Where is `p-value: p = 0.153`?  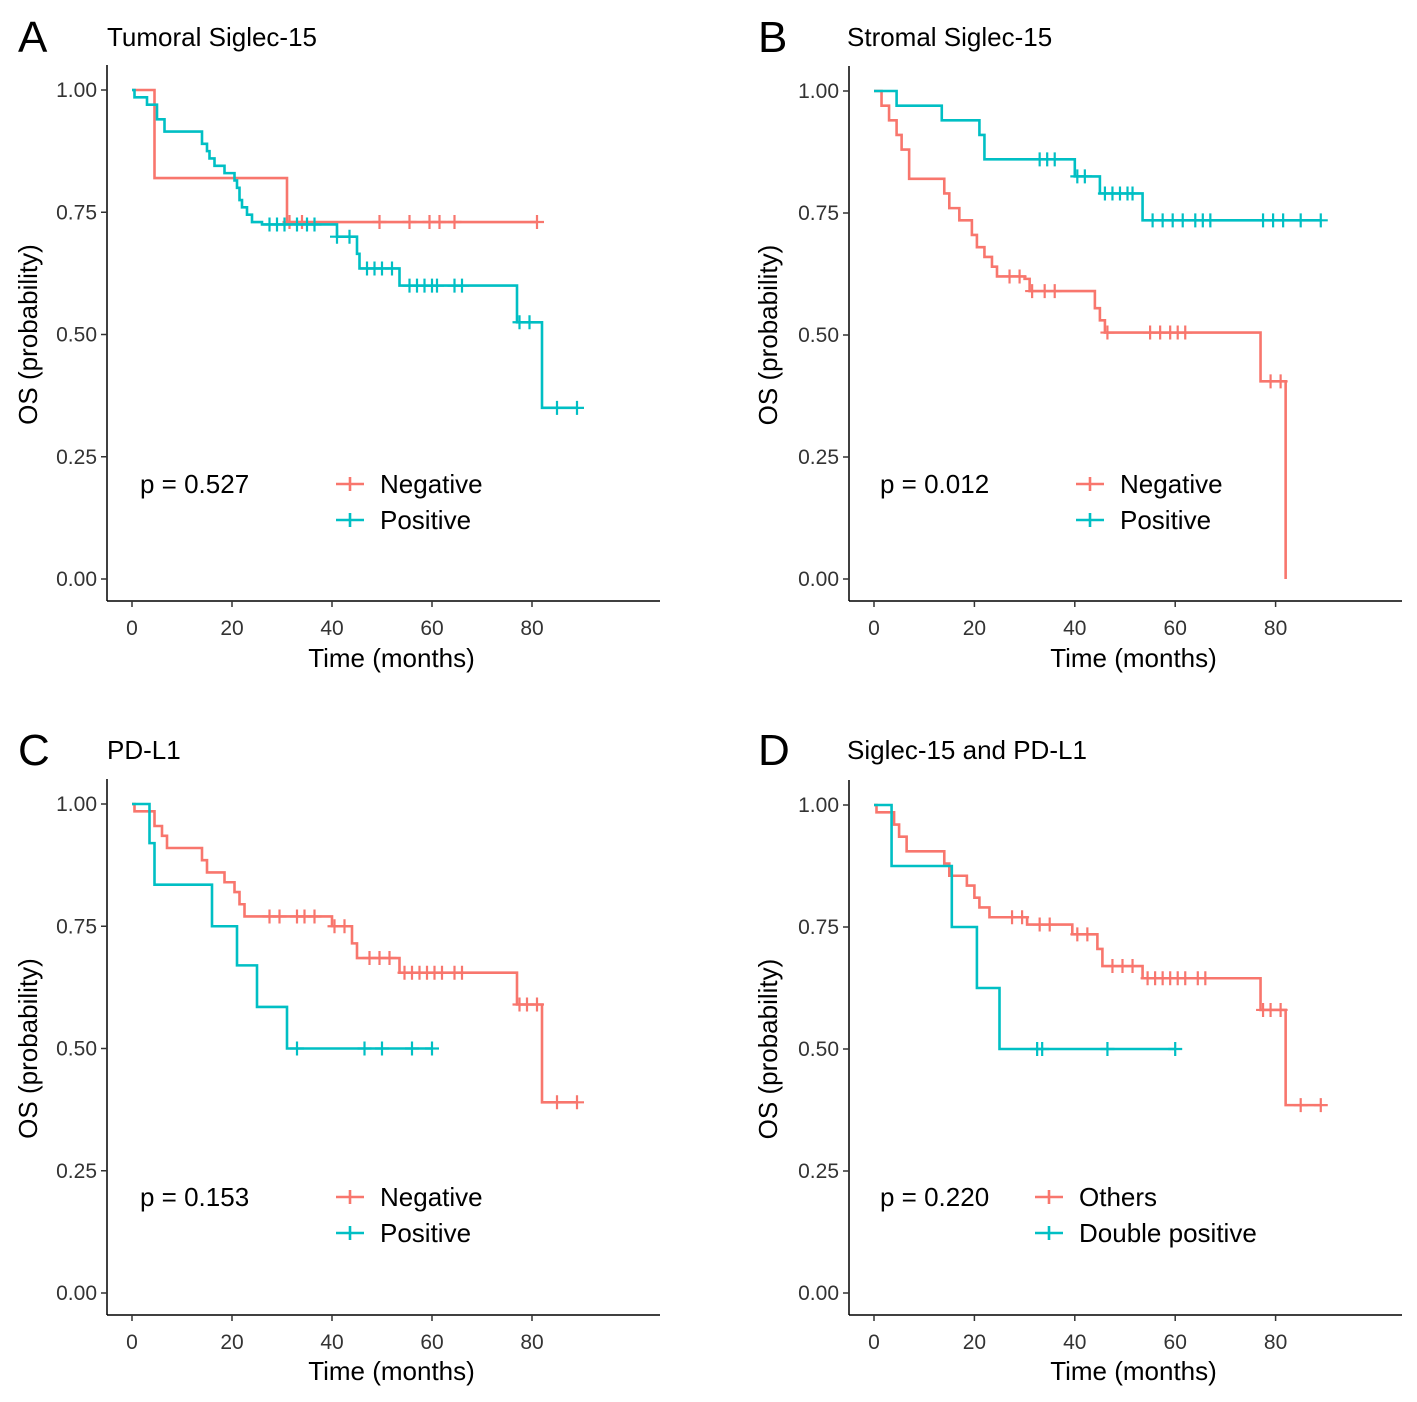 p-value: p = 0.153 is located at coordinates (194, 1197).